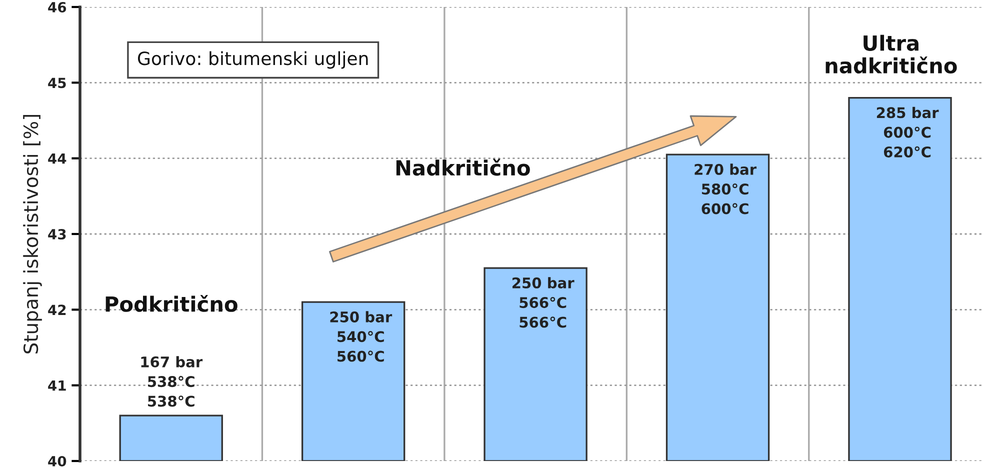  What do you see at coordinates (907, 132) in the screenshot?
I see `annotation: 285 bar 600°C 620°C` at bounding box center [907, 132].